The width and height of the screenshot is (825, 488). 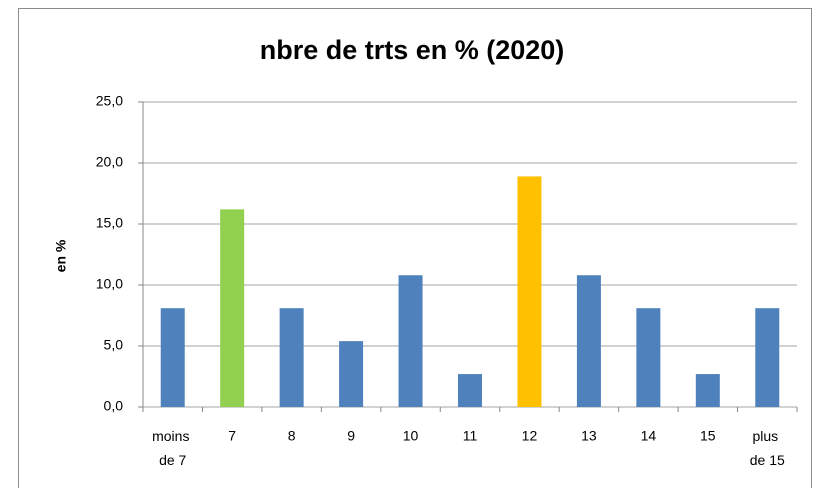 What do you see at coordinates (589, 436) in the screenshot?
I see `x-tick-label: 13` at bounding box center [589, 436].